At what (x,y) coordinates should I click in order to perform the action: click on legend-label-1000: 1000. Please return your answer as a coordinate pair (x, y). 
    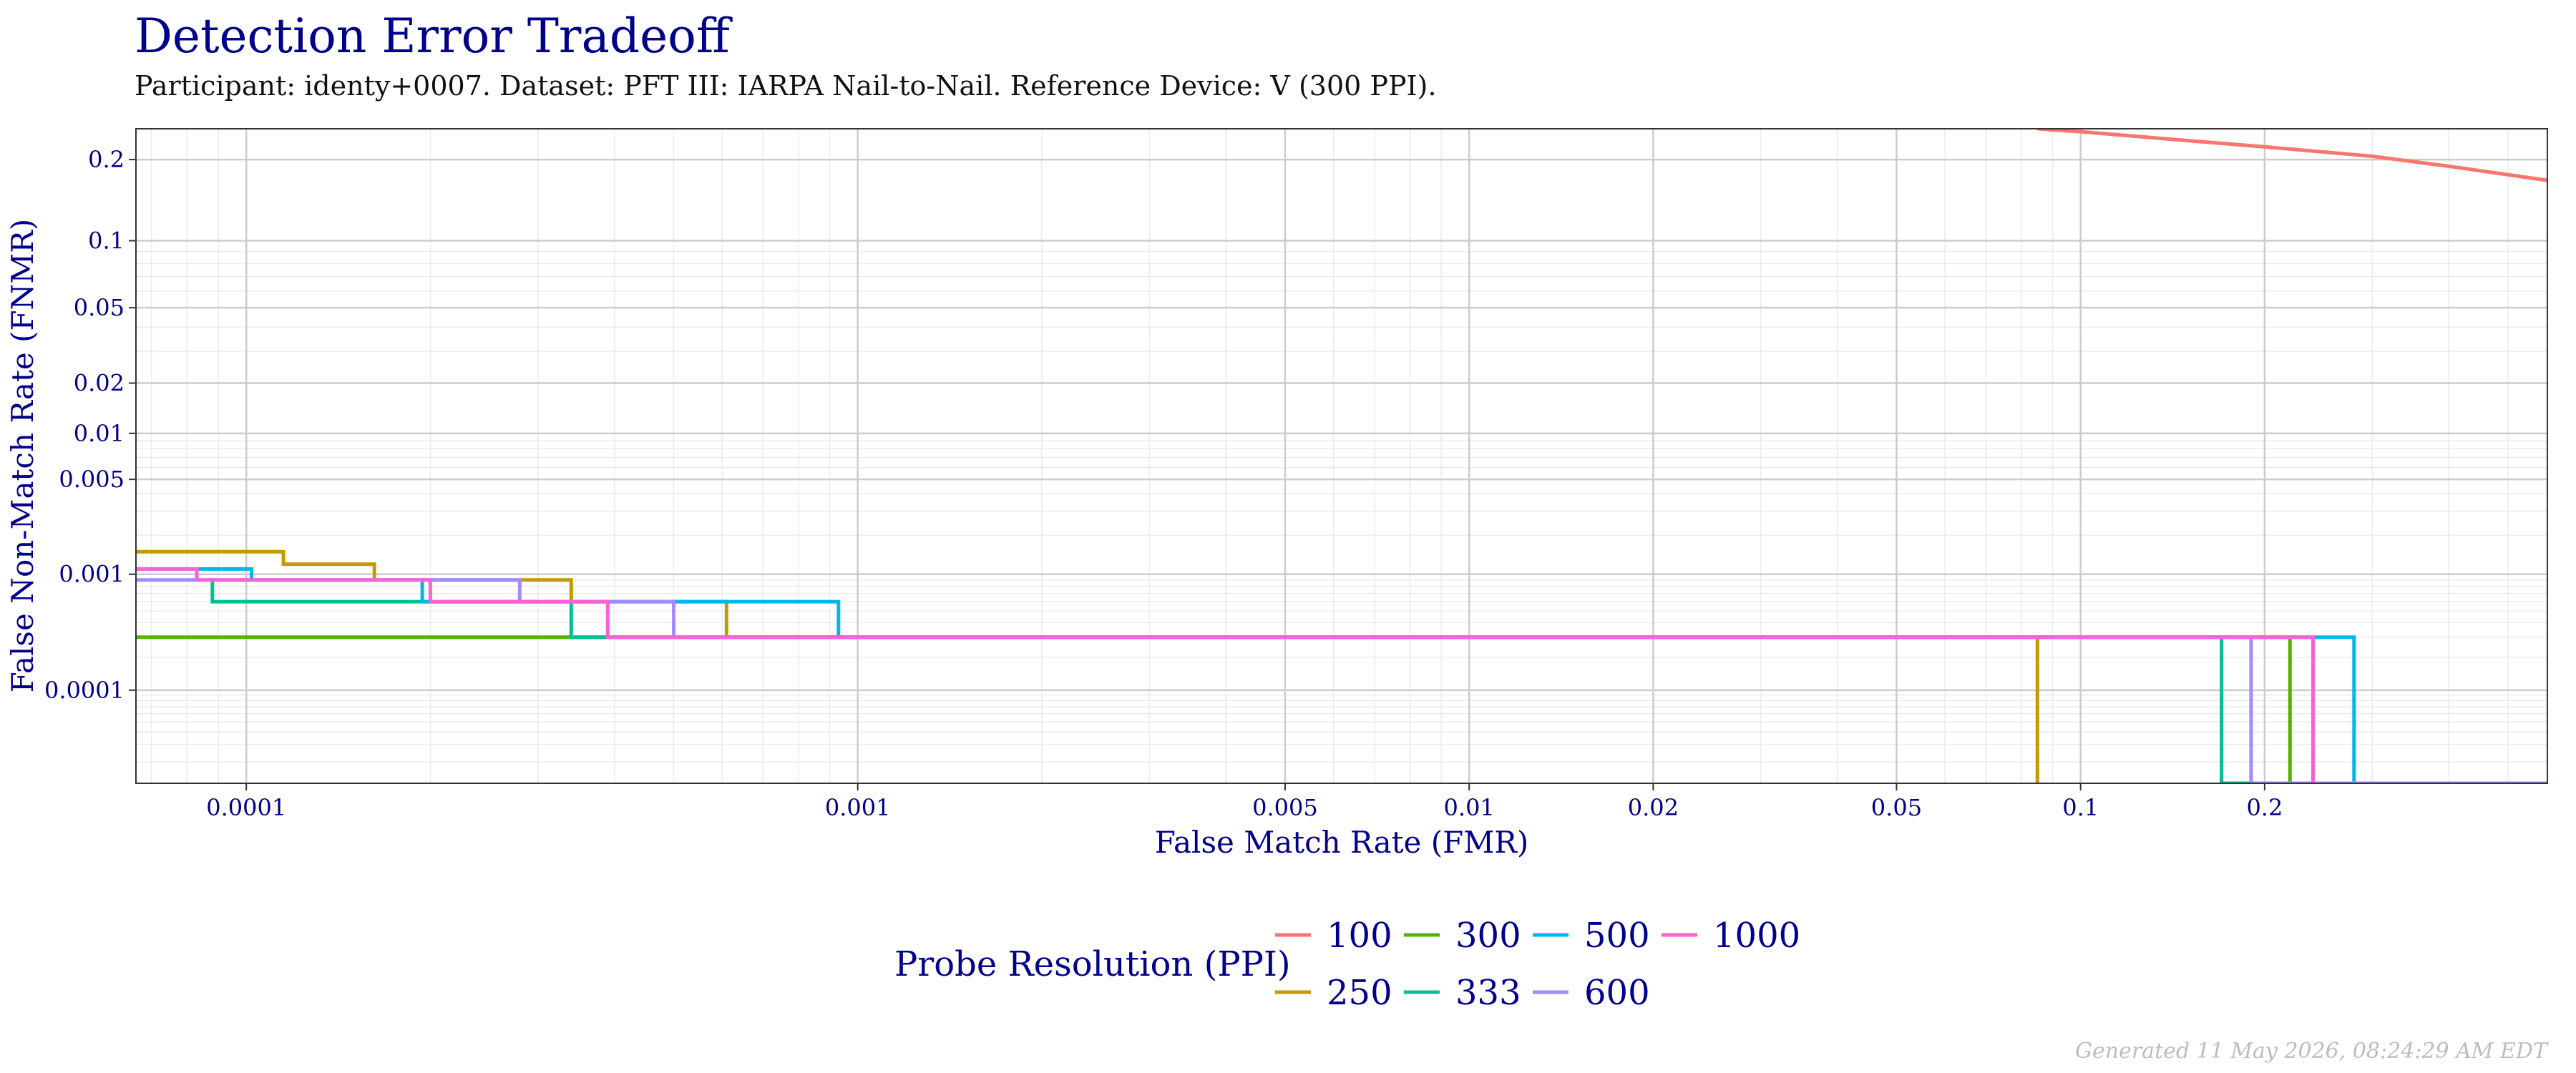
    Looking at the image, I should click on (1756, 936).